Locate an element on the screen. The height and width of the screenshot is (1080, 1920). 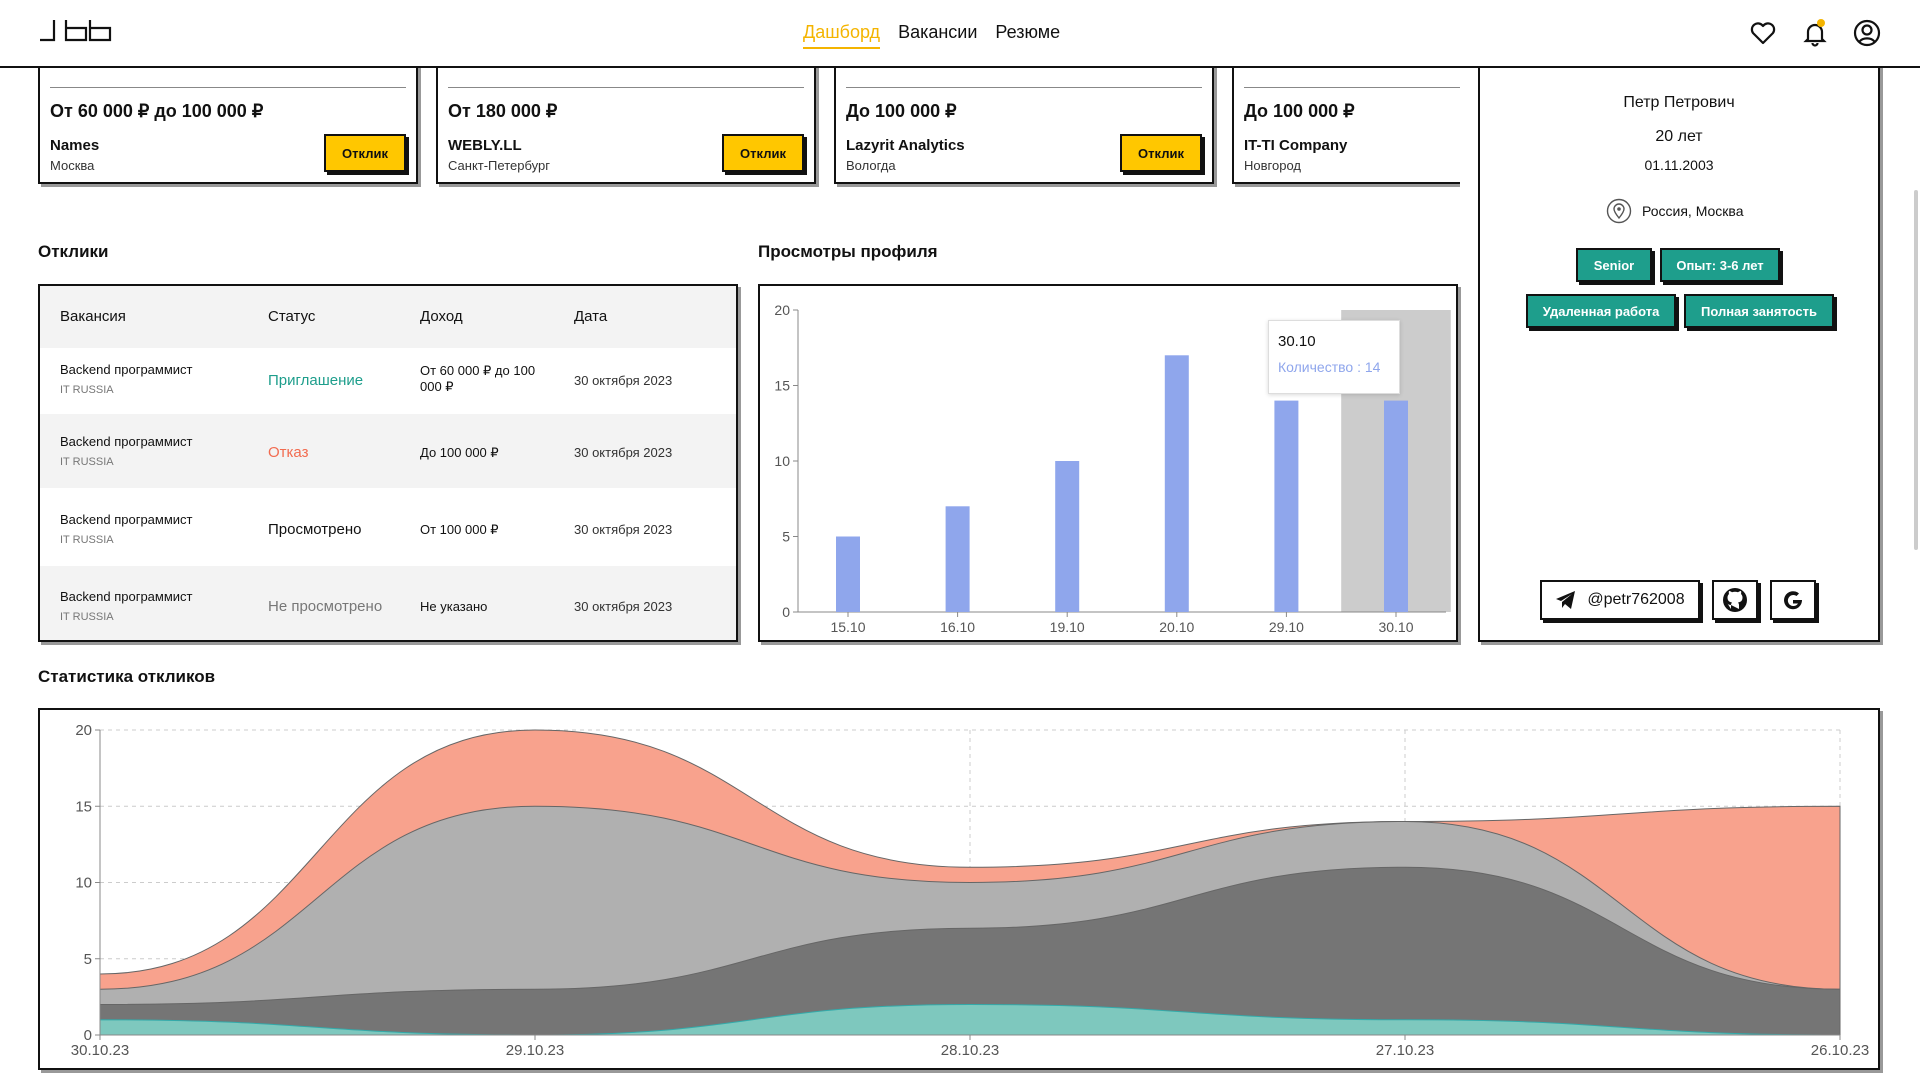
tooltip-date: 30.10 is located at coordinates (1297, 341).